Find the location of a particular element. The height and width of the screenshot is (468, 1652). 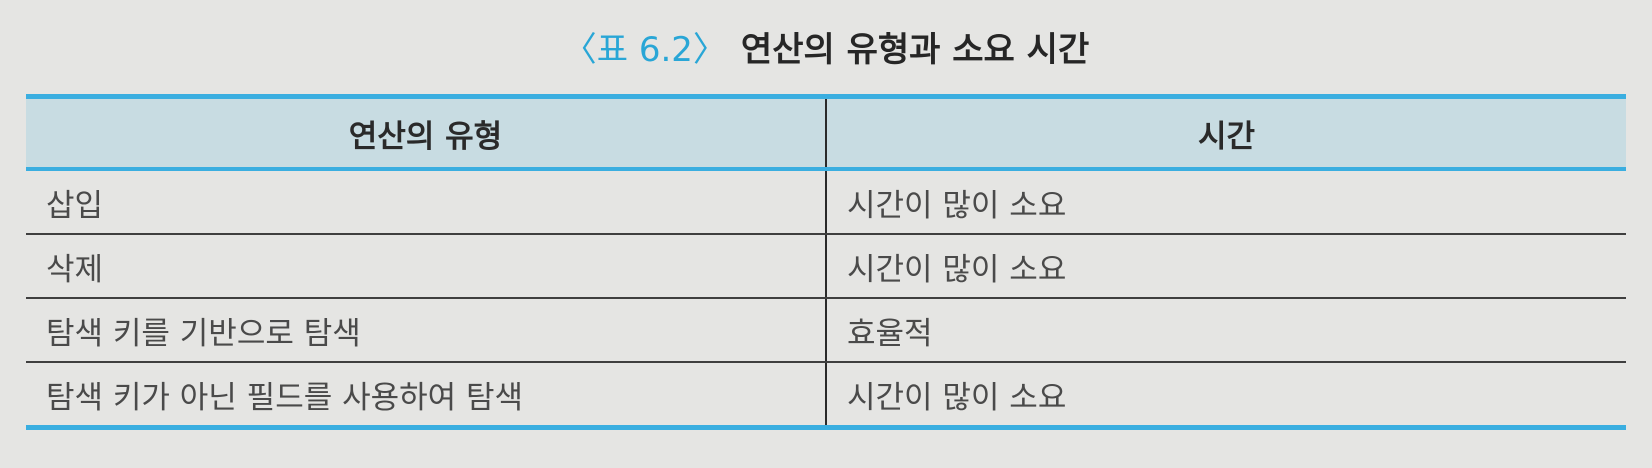

table-row: 삽입 시간이 많이 소요 is located at coordinates (826, 202).